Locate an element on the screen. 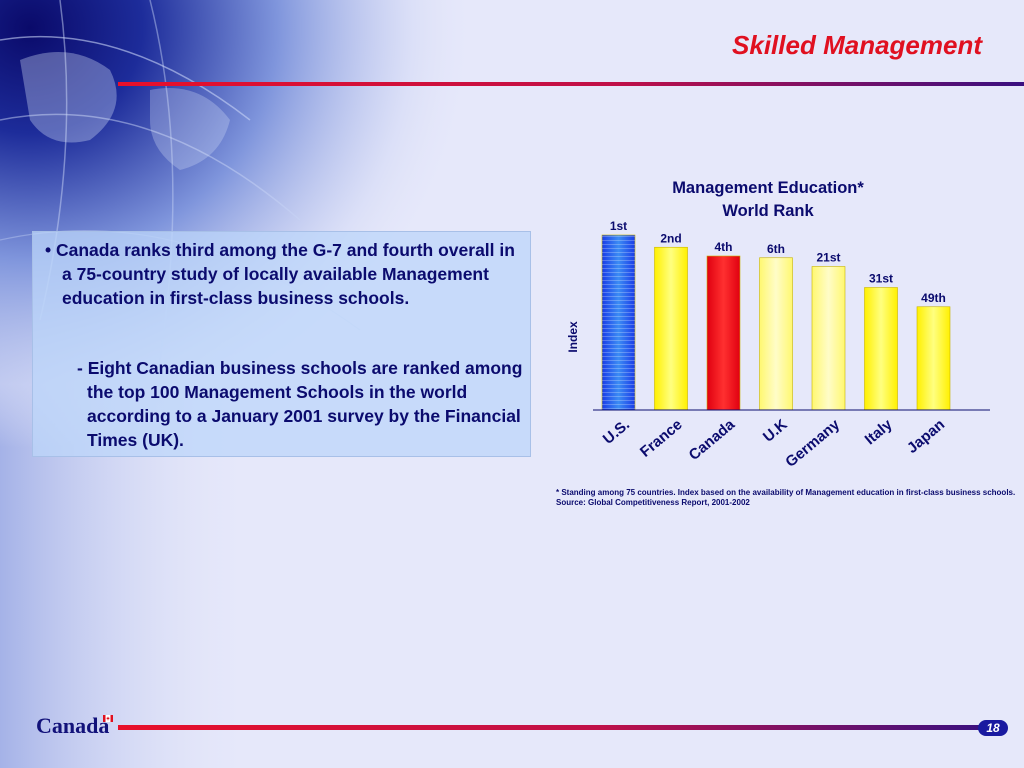  slide-title: Skilled Management is located at coordinates (857, 45).